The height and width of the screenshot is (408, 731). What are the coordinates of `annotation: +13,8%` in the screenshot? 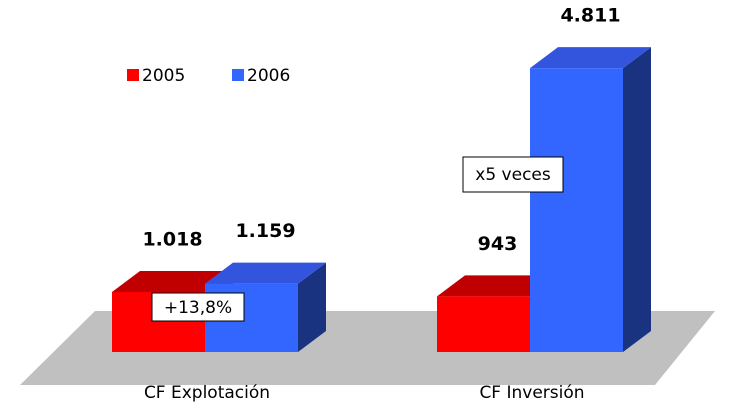 It's located at (198, 308).